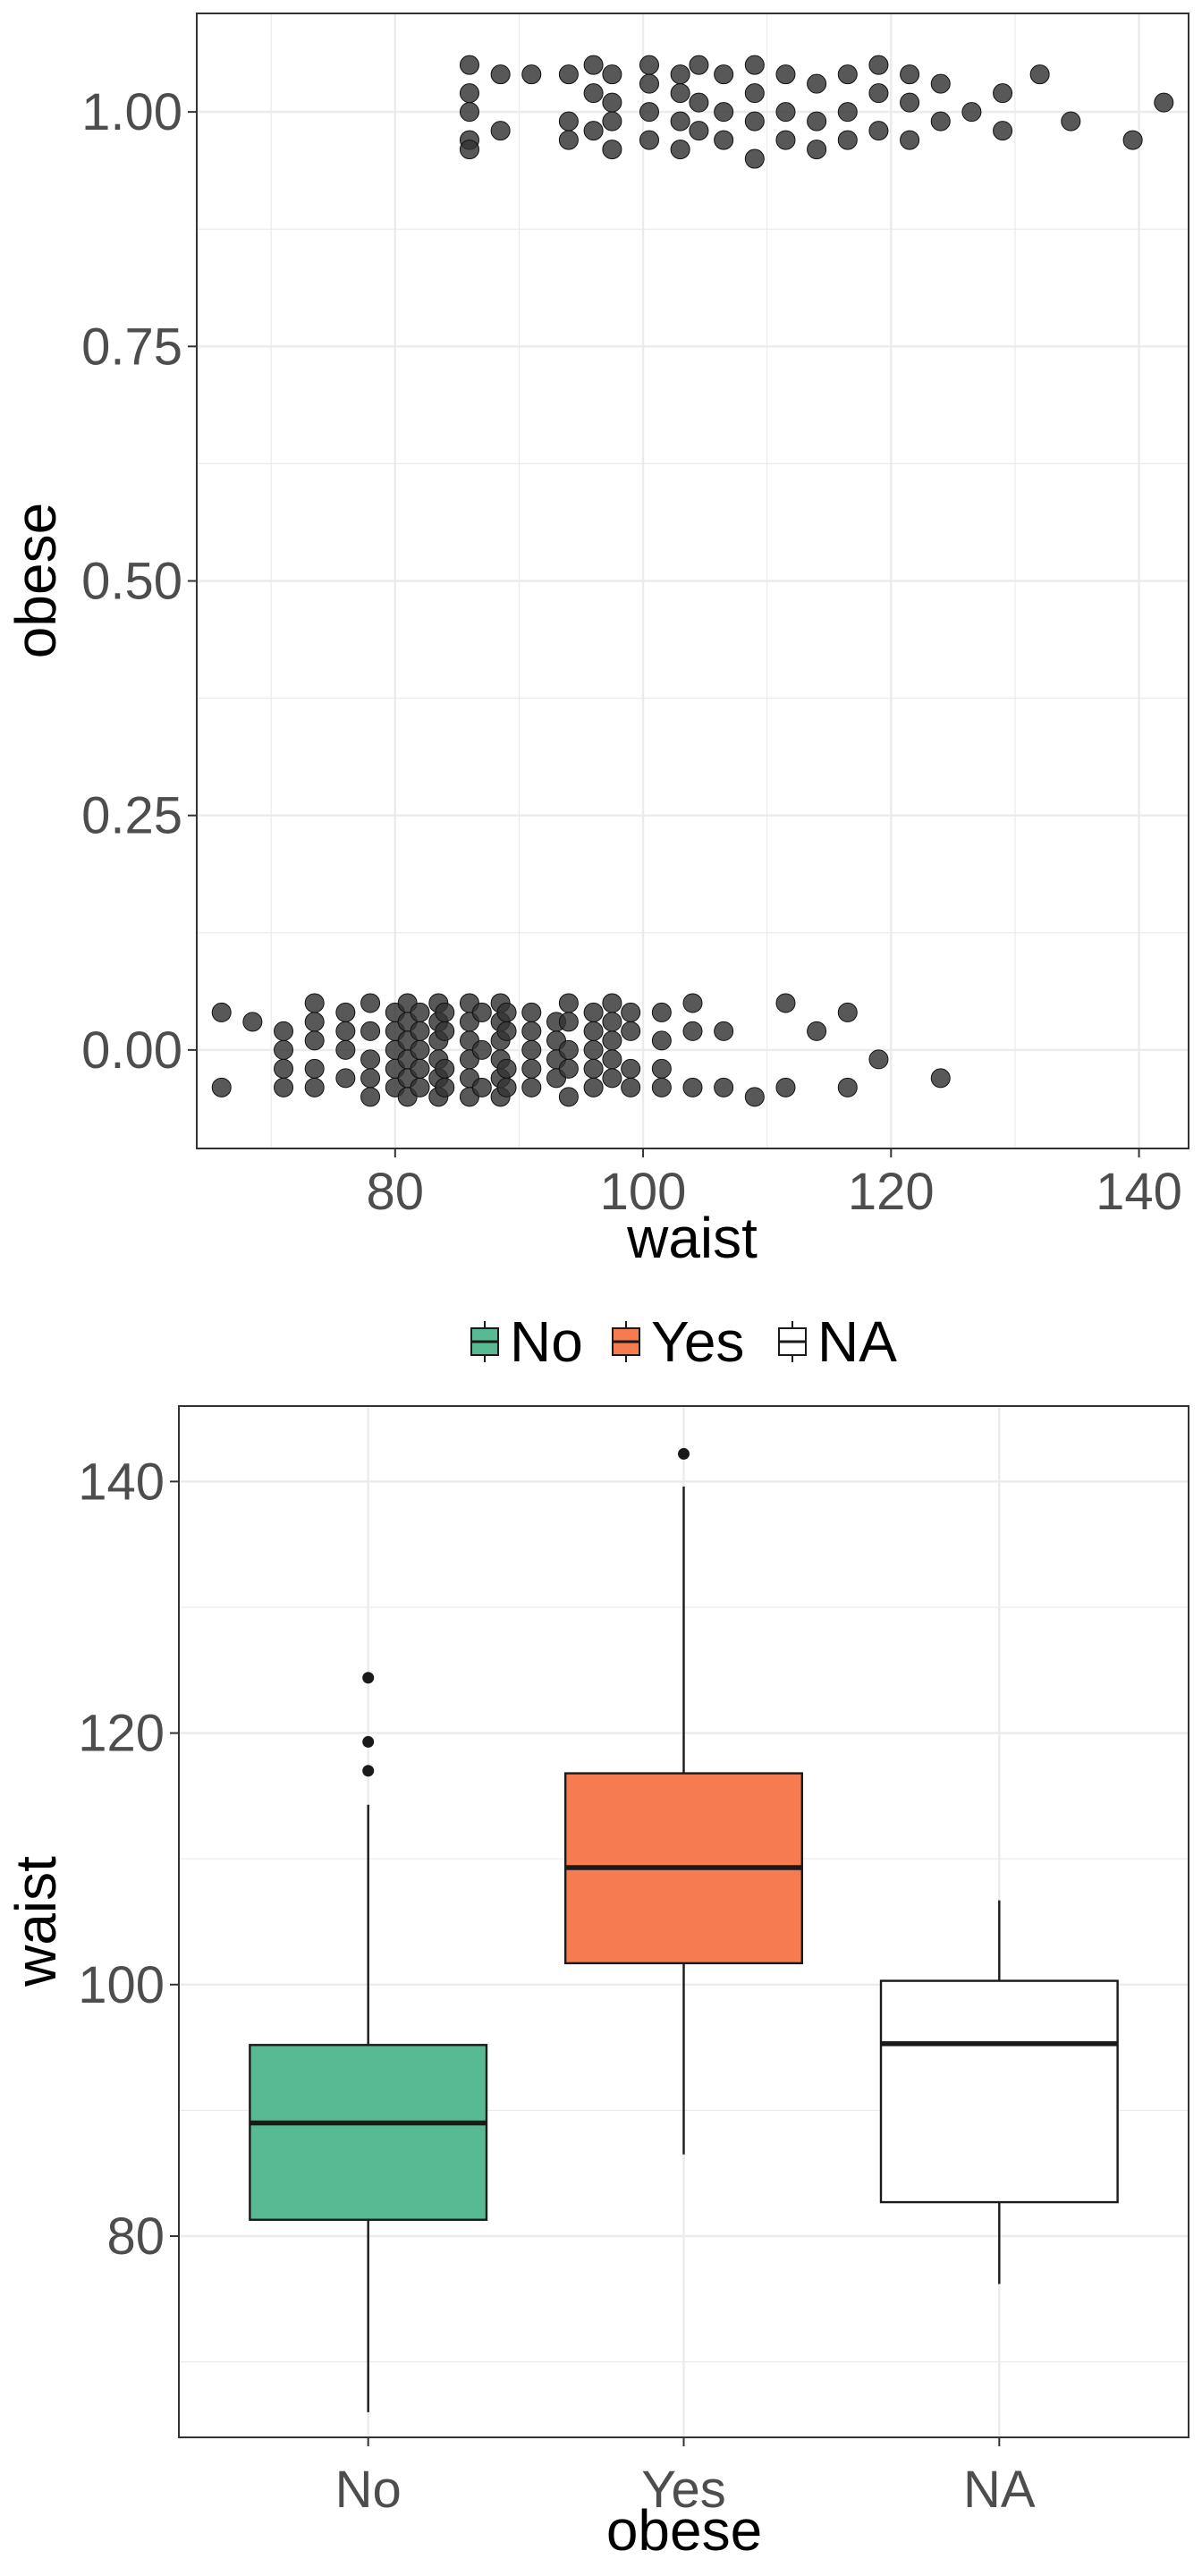  What do you see at coordinates (697, 1341) in the screenshot?
I see `legend-label: Yes` at bounding box center [697, 1341].